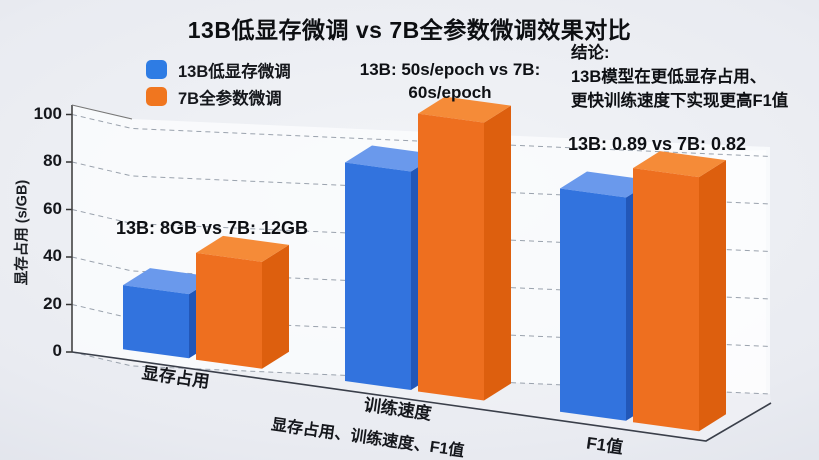 The width and height of the screenshot is (819, 460). What do you see at coordinates (590, 53) in the screenshot?
I see `annotation-conclusion-title: 结论:` at bounding box center [590, 53].